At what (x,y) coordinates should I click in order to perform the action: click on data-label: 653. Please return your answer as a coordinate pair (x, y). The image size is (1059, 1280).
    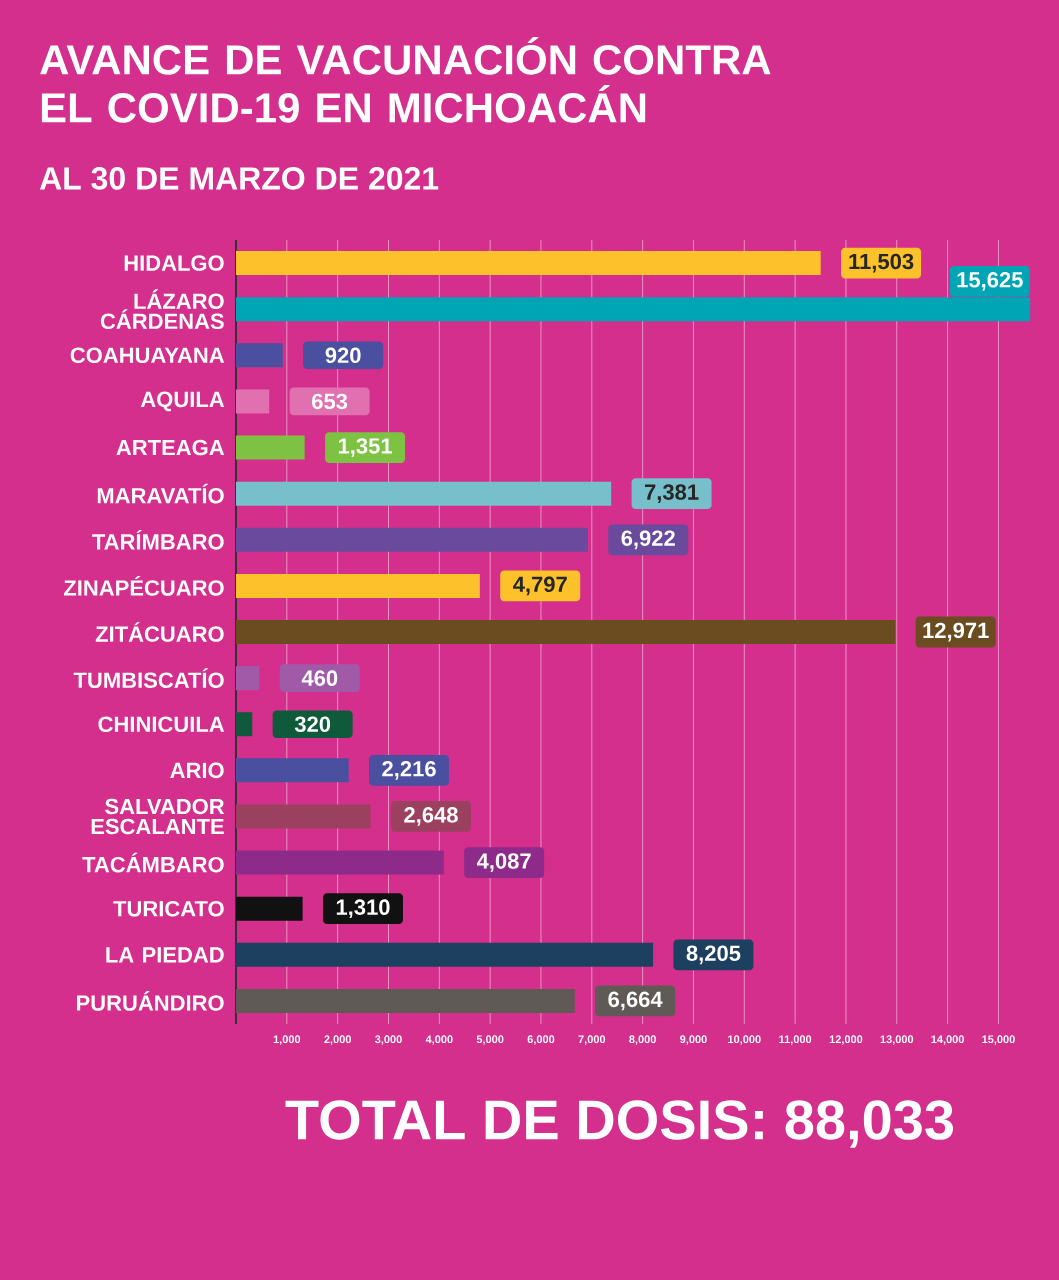
    Looking at the image, I should click on (330, 401).